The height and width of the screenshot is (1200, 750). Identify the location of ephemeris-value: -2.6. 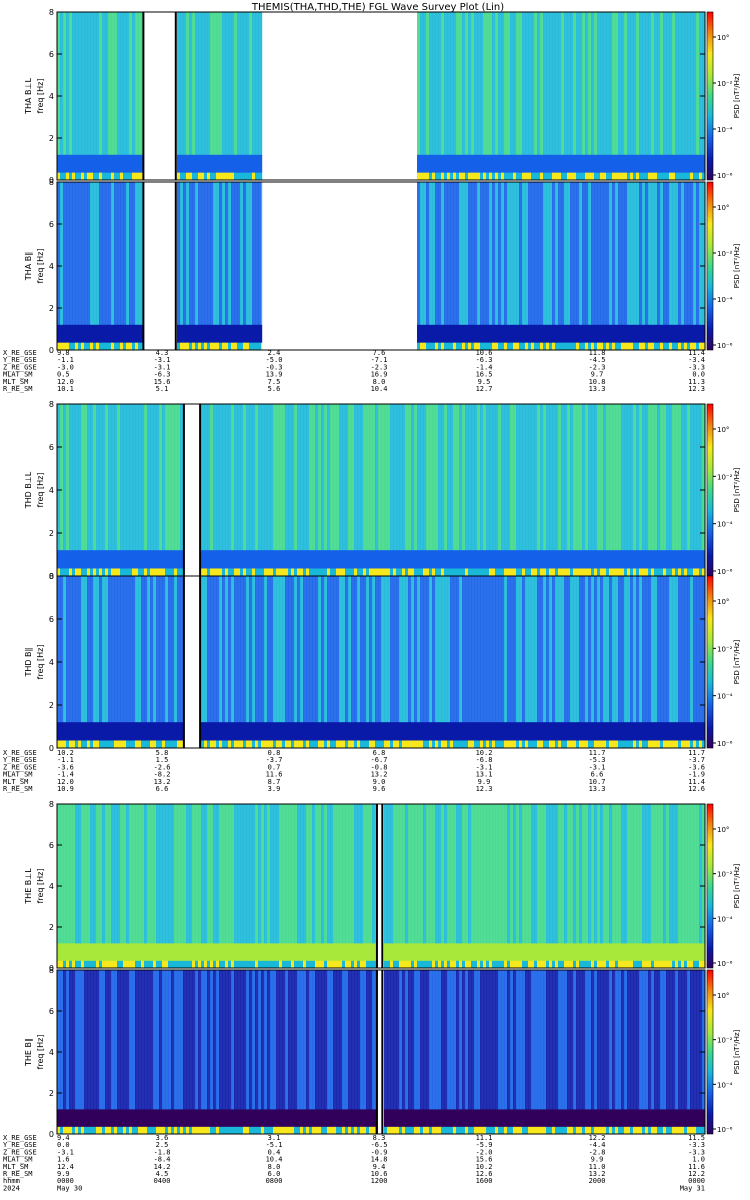
(162, 767).